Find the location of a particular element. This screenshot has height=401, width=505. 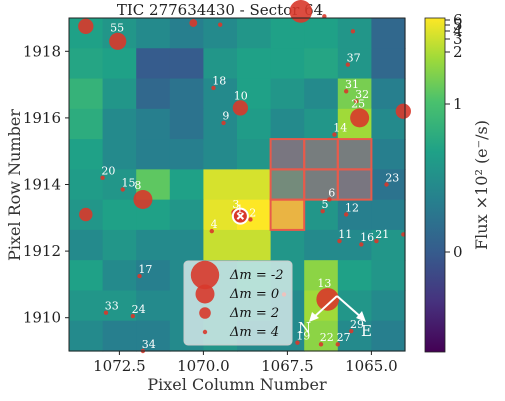

star-label: 31 is located at coordinates (352, 84).